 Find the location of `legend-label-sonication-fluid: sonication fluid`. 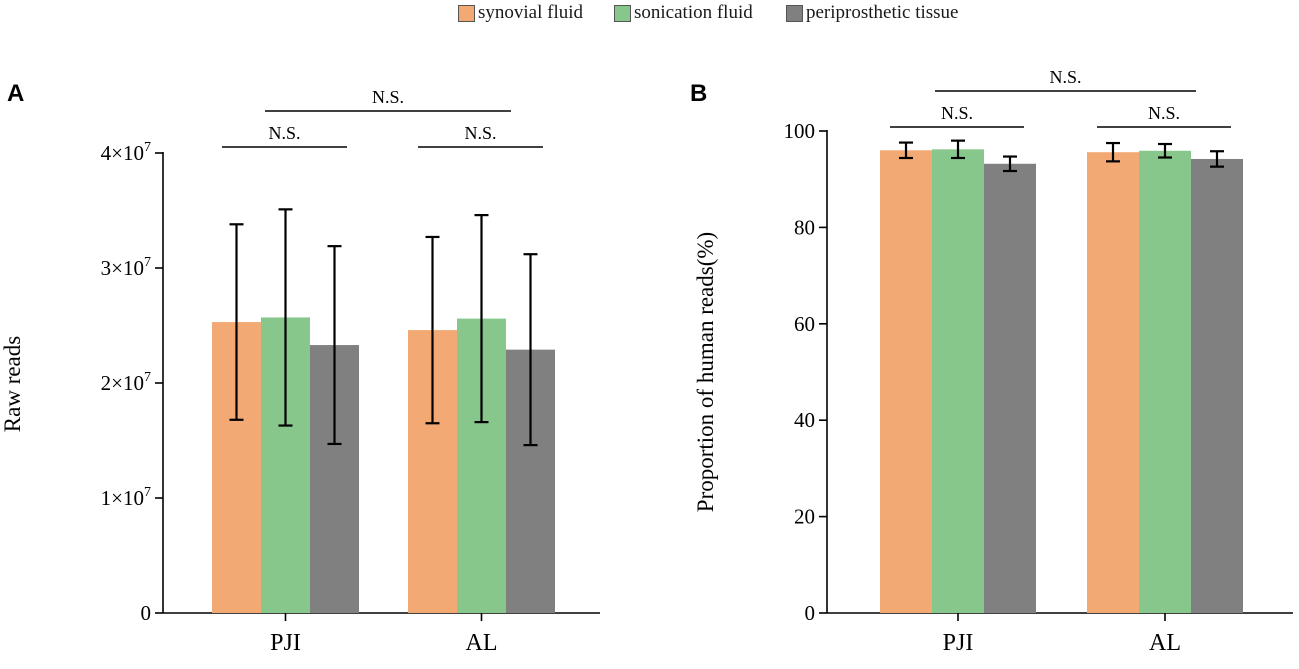

legend-label-sonication-fluid: sonication fluid is located at coordinates (693, 12).